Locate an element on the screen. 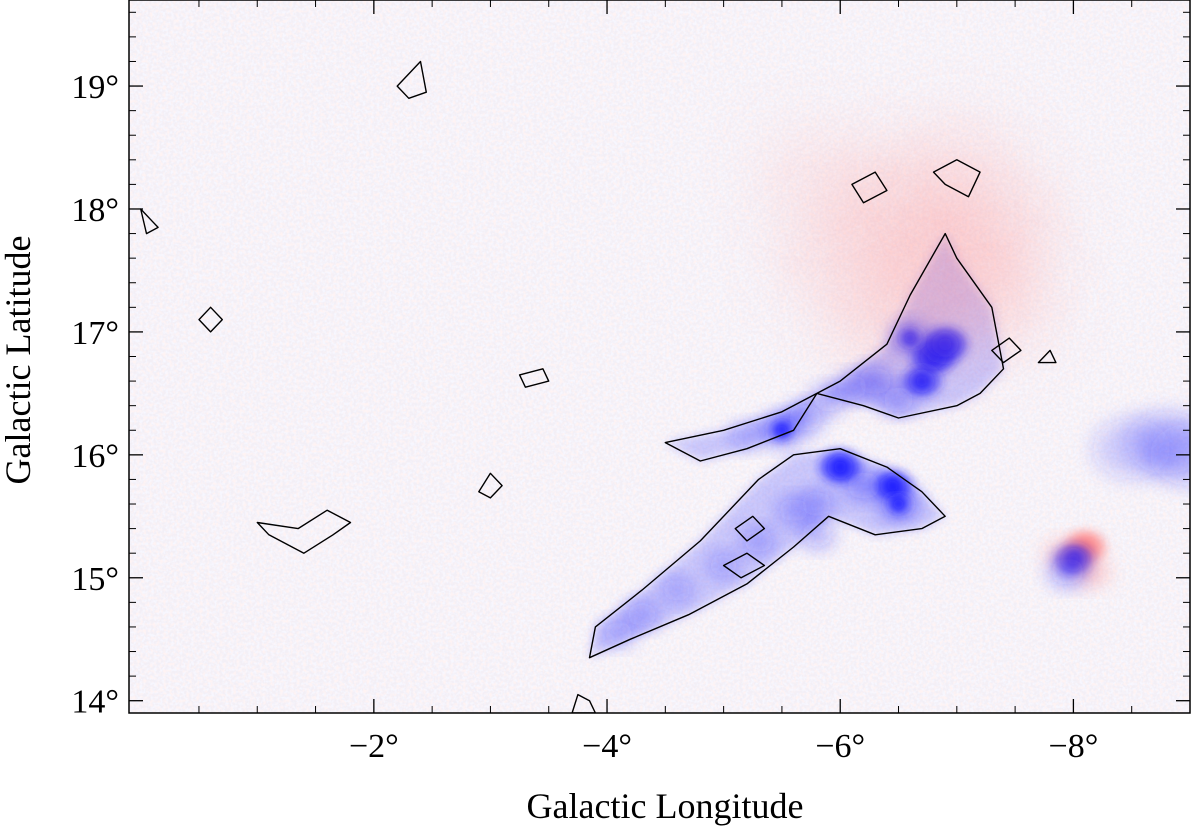 The image size is (1200, 833). y-tick-label: 17° is located at coordinates (95, 333).